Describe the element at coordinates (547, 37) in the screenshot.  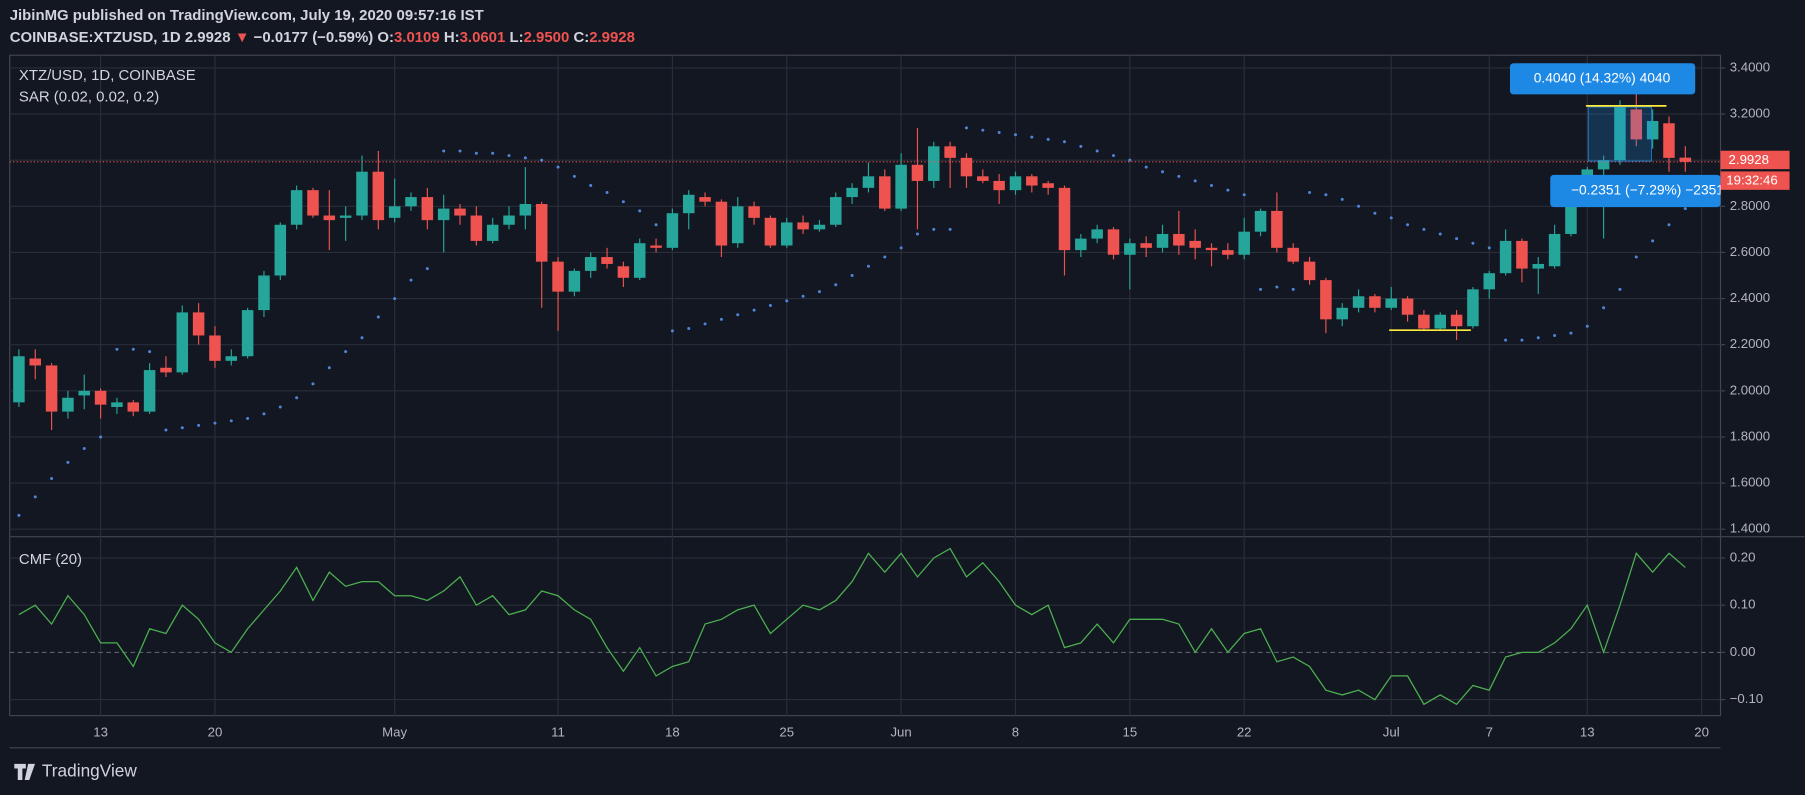
I see `ohlc-value: 2.9500` at that location.